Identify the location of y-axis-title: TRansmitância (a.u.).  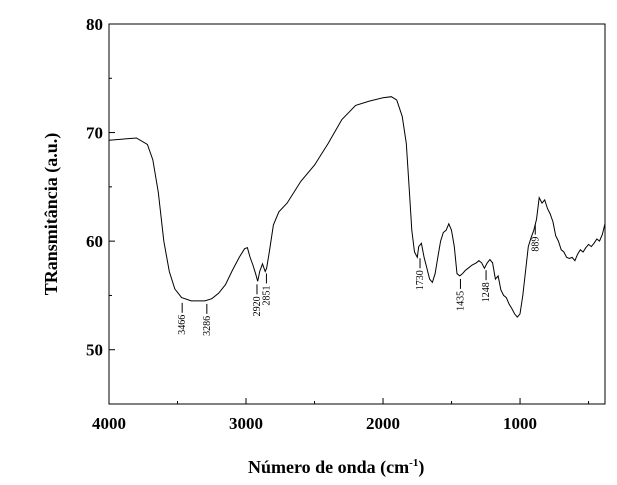
(51, 214).